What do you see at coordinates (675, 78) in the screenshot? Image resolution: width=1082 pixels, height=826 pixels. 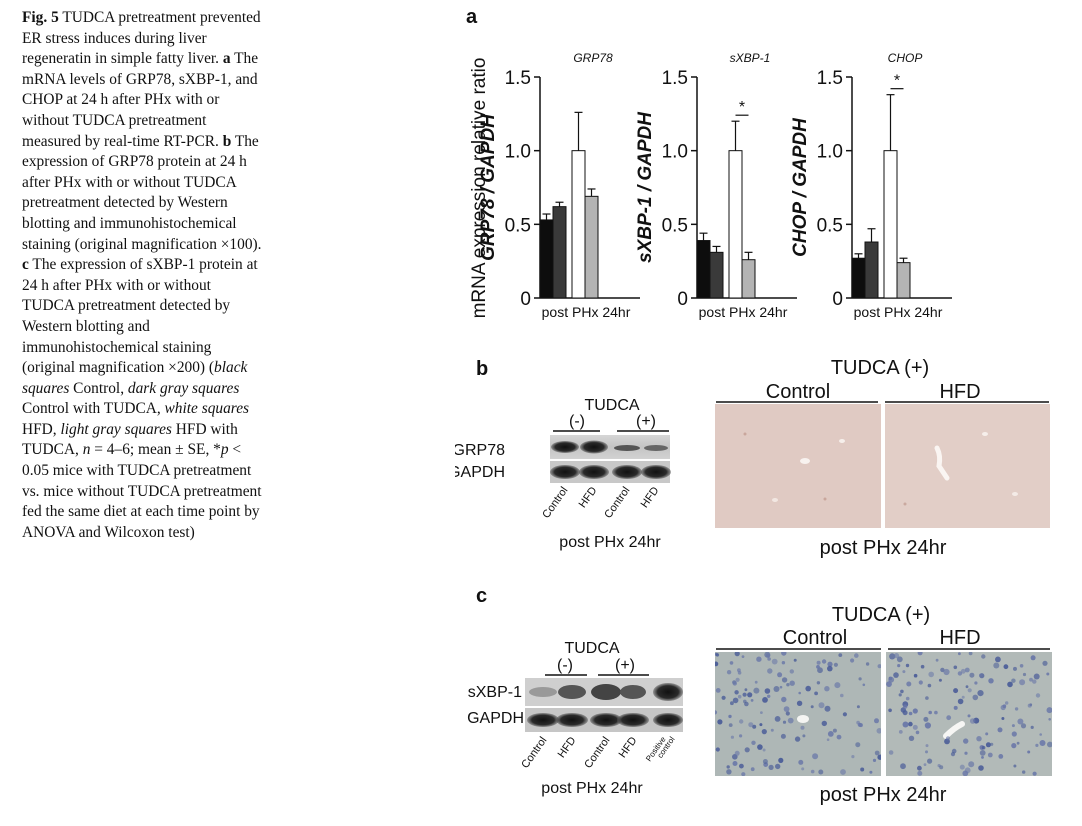 I see `chart-y-tick-label: 1.5` at bounding box center [675, 78].